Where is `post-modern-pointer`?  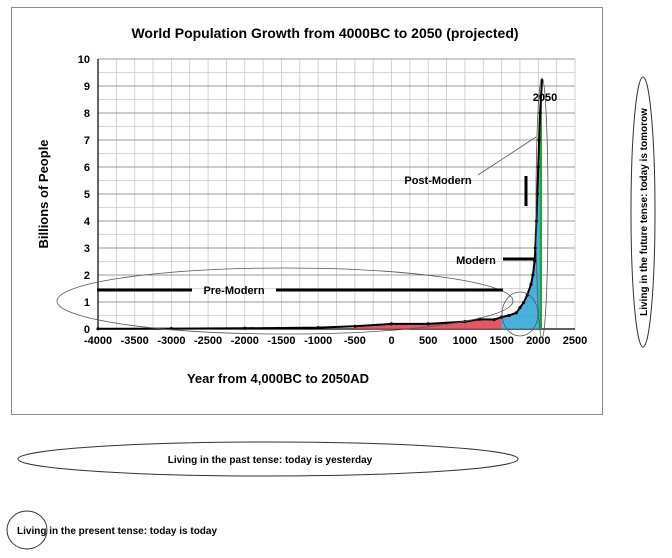 post-modern-pointer is located at coordinates (507, 156).